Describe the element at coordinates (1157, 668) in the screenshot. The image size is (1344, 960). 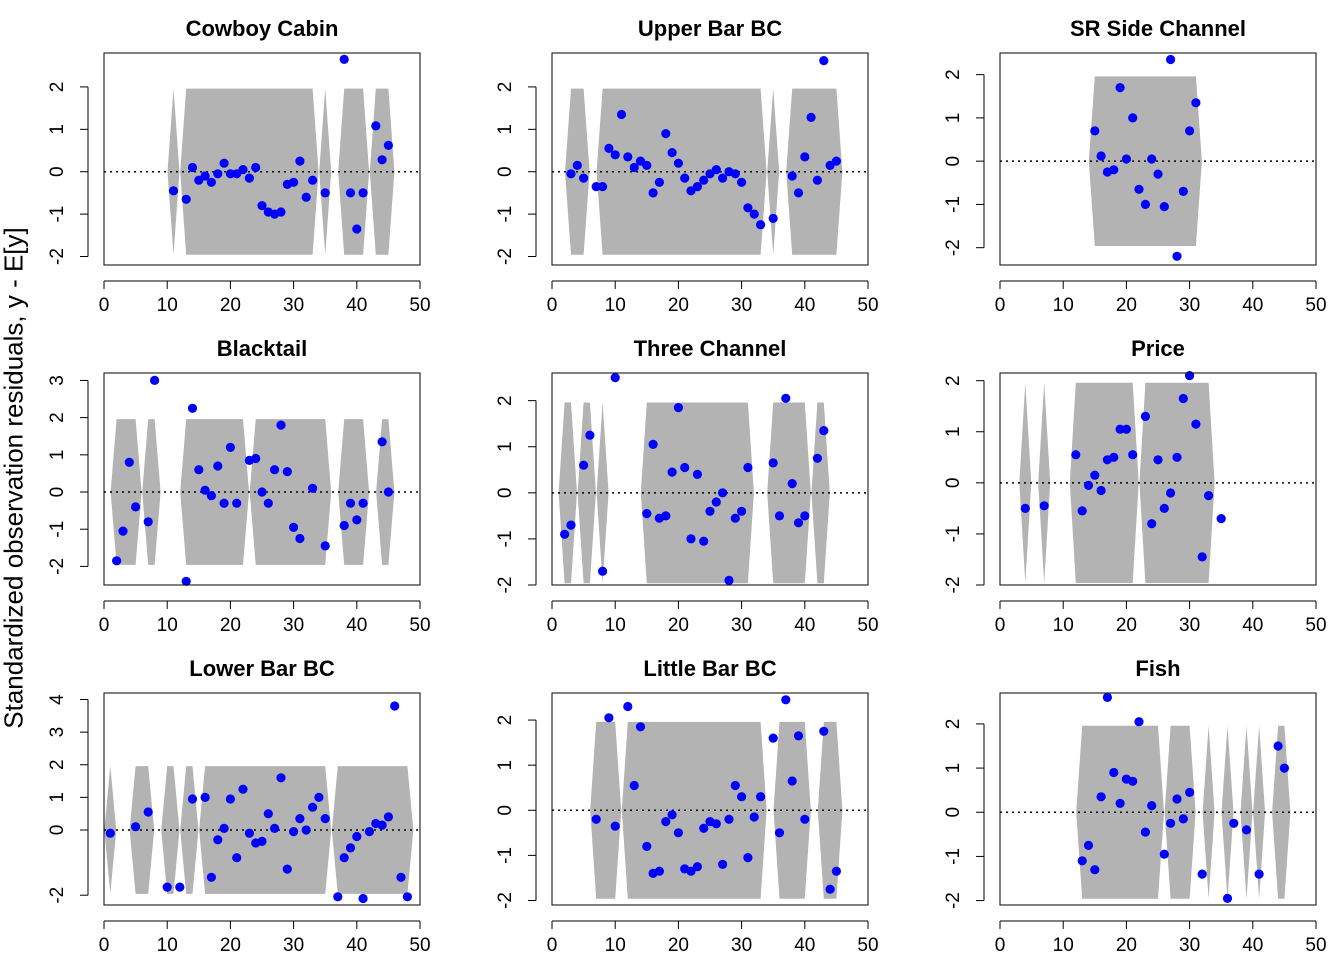
I see `panel-title: Fish` at that location.